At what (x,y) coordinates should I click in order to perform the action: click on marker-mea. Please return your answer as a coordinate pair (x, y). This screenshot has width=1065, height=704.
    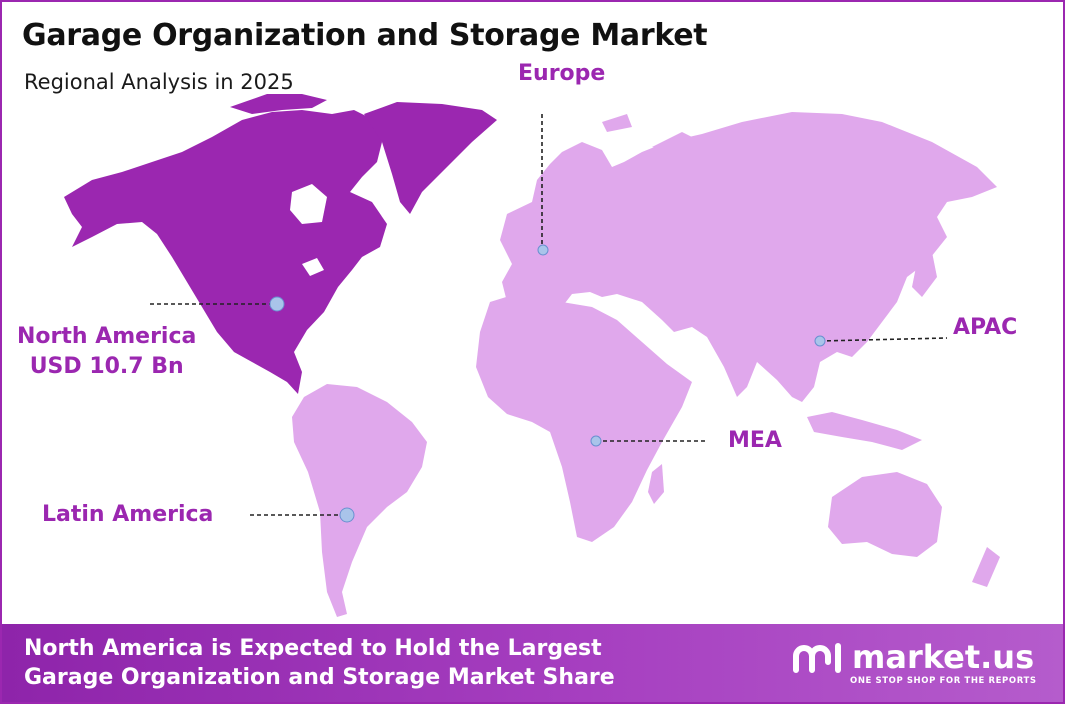
    Looking at the image, I should click on (596, 441).